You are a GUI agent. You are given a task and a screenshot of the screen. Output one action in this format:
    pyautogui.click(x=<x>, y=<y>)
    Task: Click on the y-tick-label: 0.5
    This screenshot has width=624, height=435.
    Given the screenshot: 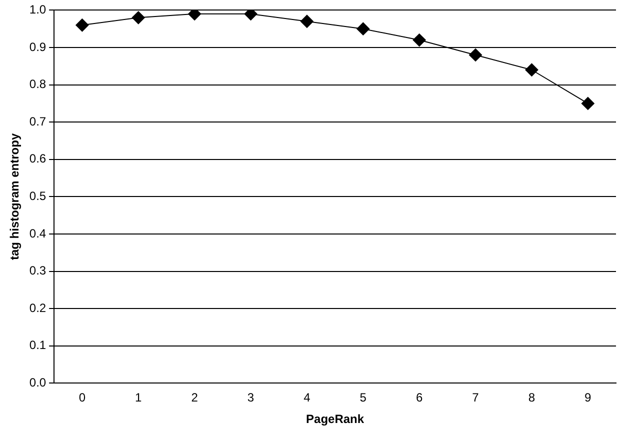 What is the action you would take?
    pyautogui.click(x=37, y=196)
    